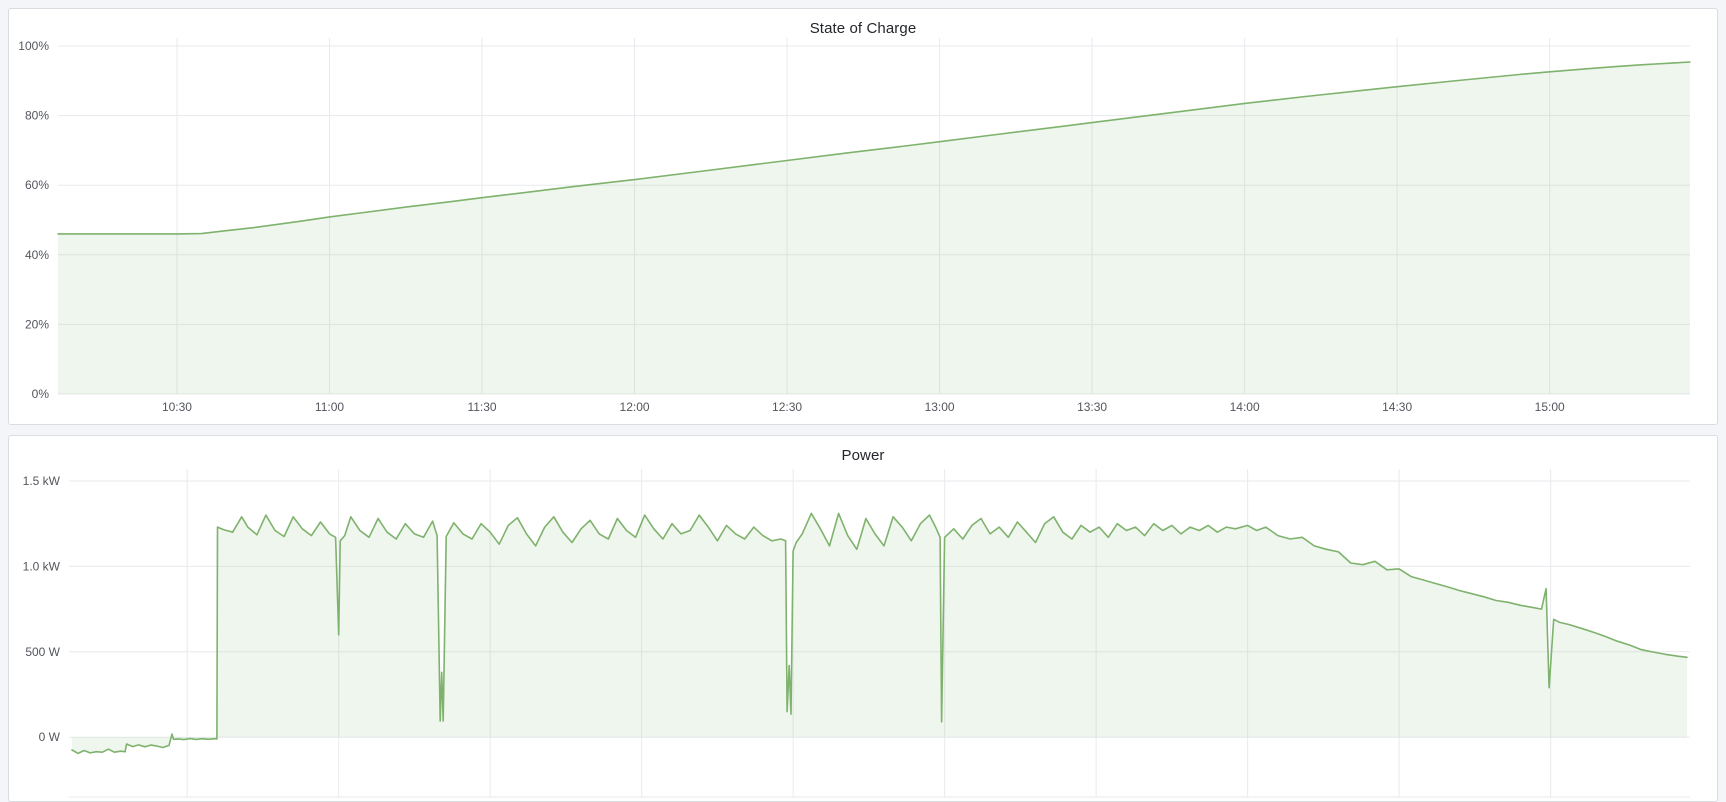 Image resolution: width=1726 pixels, height=802 pixels. I want to click on y-tick-label: 0 W, so click(50, 737).